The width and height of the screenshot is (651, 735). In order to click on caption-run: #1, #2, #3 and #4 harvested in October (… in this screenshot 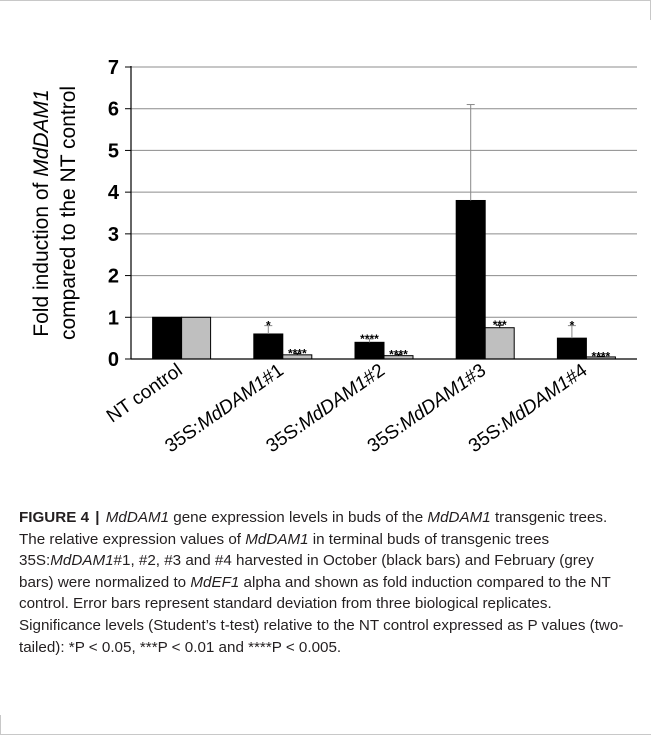, I will do `click(306, 571)`.